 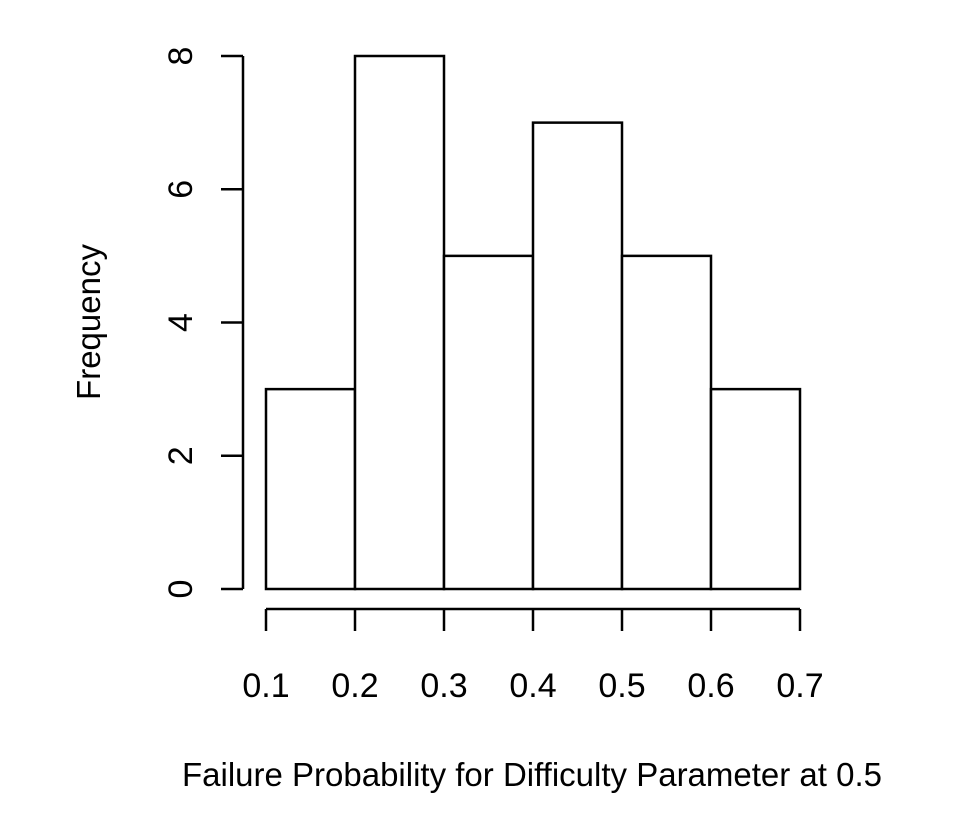 What do you see at coordinates (799, 686) in the screenshot?
I see `x-tick-label: 0.7` at bounding box center [799, 686].